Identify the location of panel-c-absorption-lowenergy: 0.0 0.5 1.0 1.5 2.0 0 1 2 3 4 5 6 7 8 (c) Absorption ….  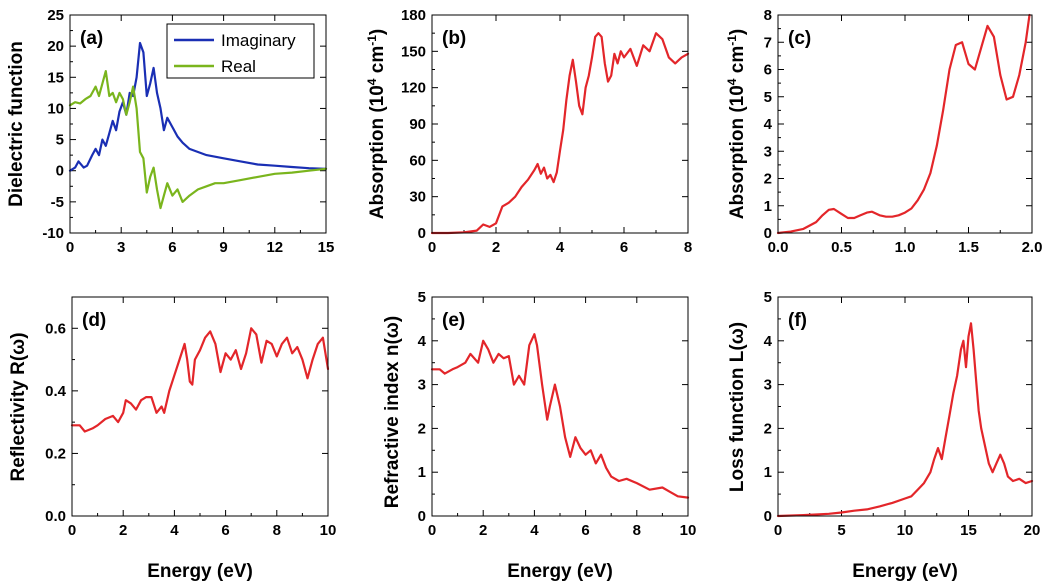
(883, 131).